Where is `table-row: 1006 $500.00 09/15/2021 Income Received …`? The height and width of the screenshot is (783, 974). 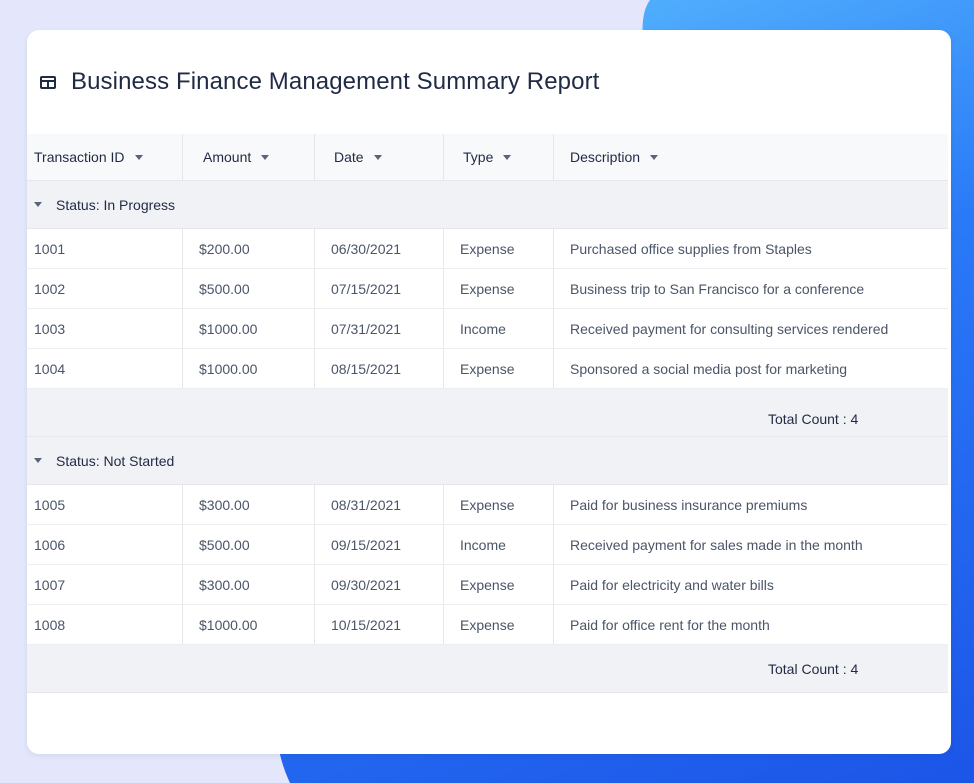 table-row: 1006 $500.00 09/15/2021 Income Received … is located at coordinates (487, 545).